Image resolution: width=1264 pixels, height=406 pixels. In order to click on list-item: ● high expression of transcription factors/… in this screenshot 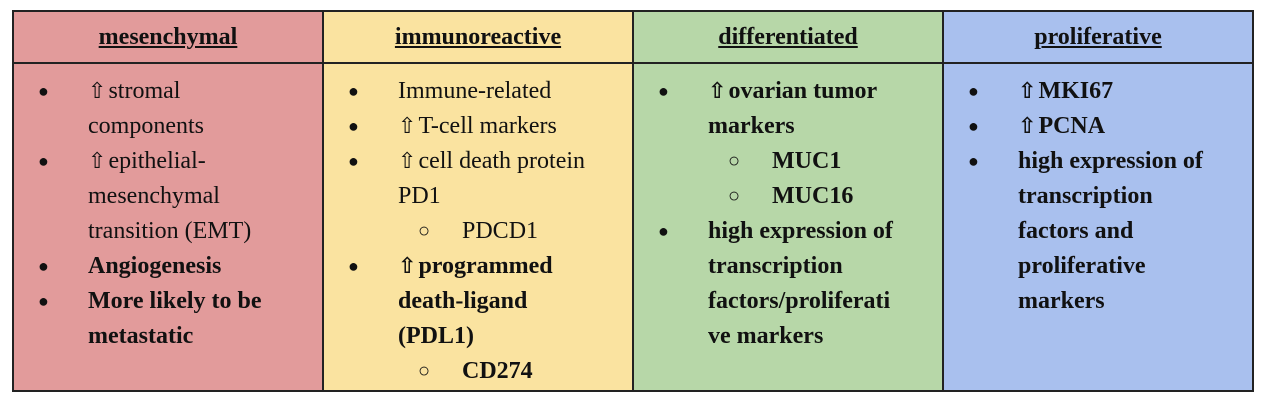, I will do `click(785, 284)`.